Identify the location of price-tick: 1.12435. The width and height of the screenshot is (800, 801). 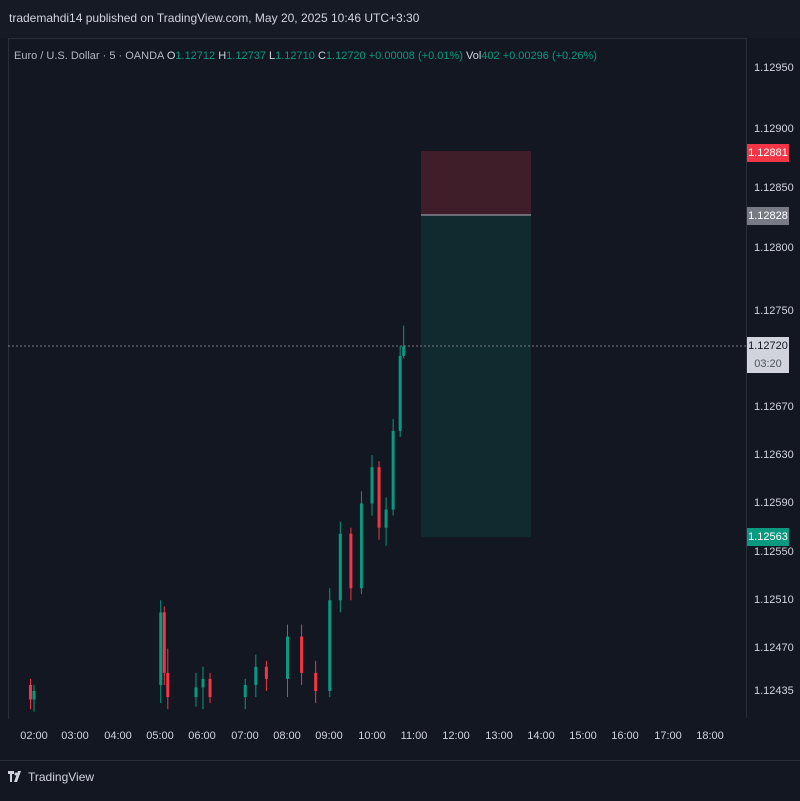
(774, 691).